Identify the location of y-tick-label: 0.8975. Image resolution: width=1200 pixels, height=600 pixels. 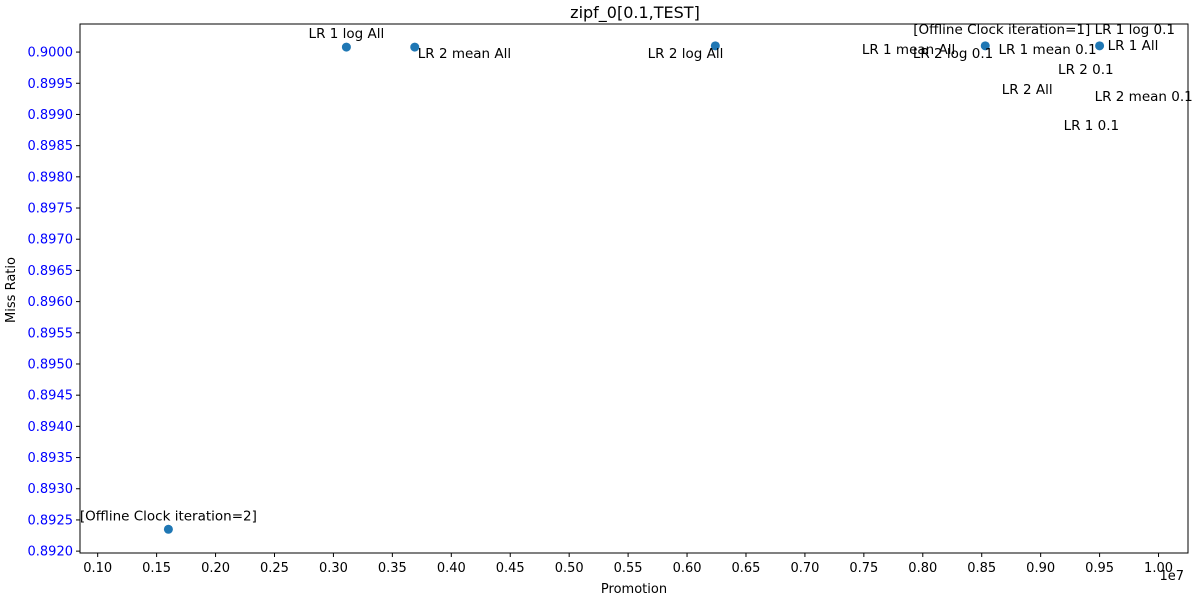
(51, 209).